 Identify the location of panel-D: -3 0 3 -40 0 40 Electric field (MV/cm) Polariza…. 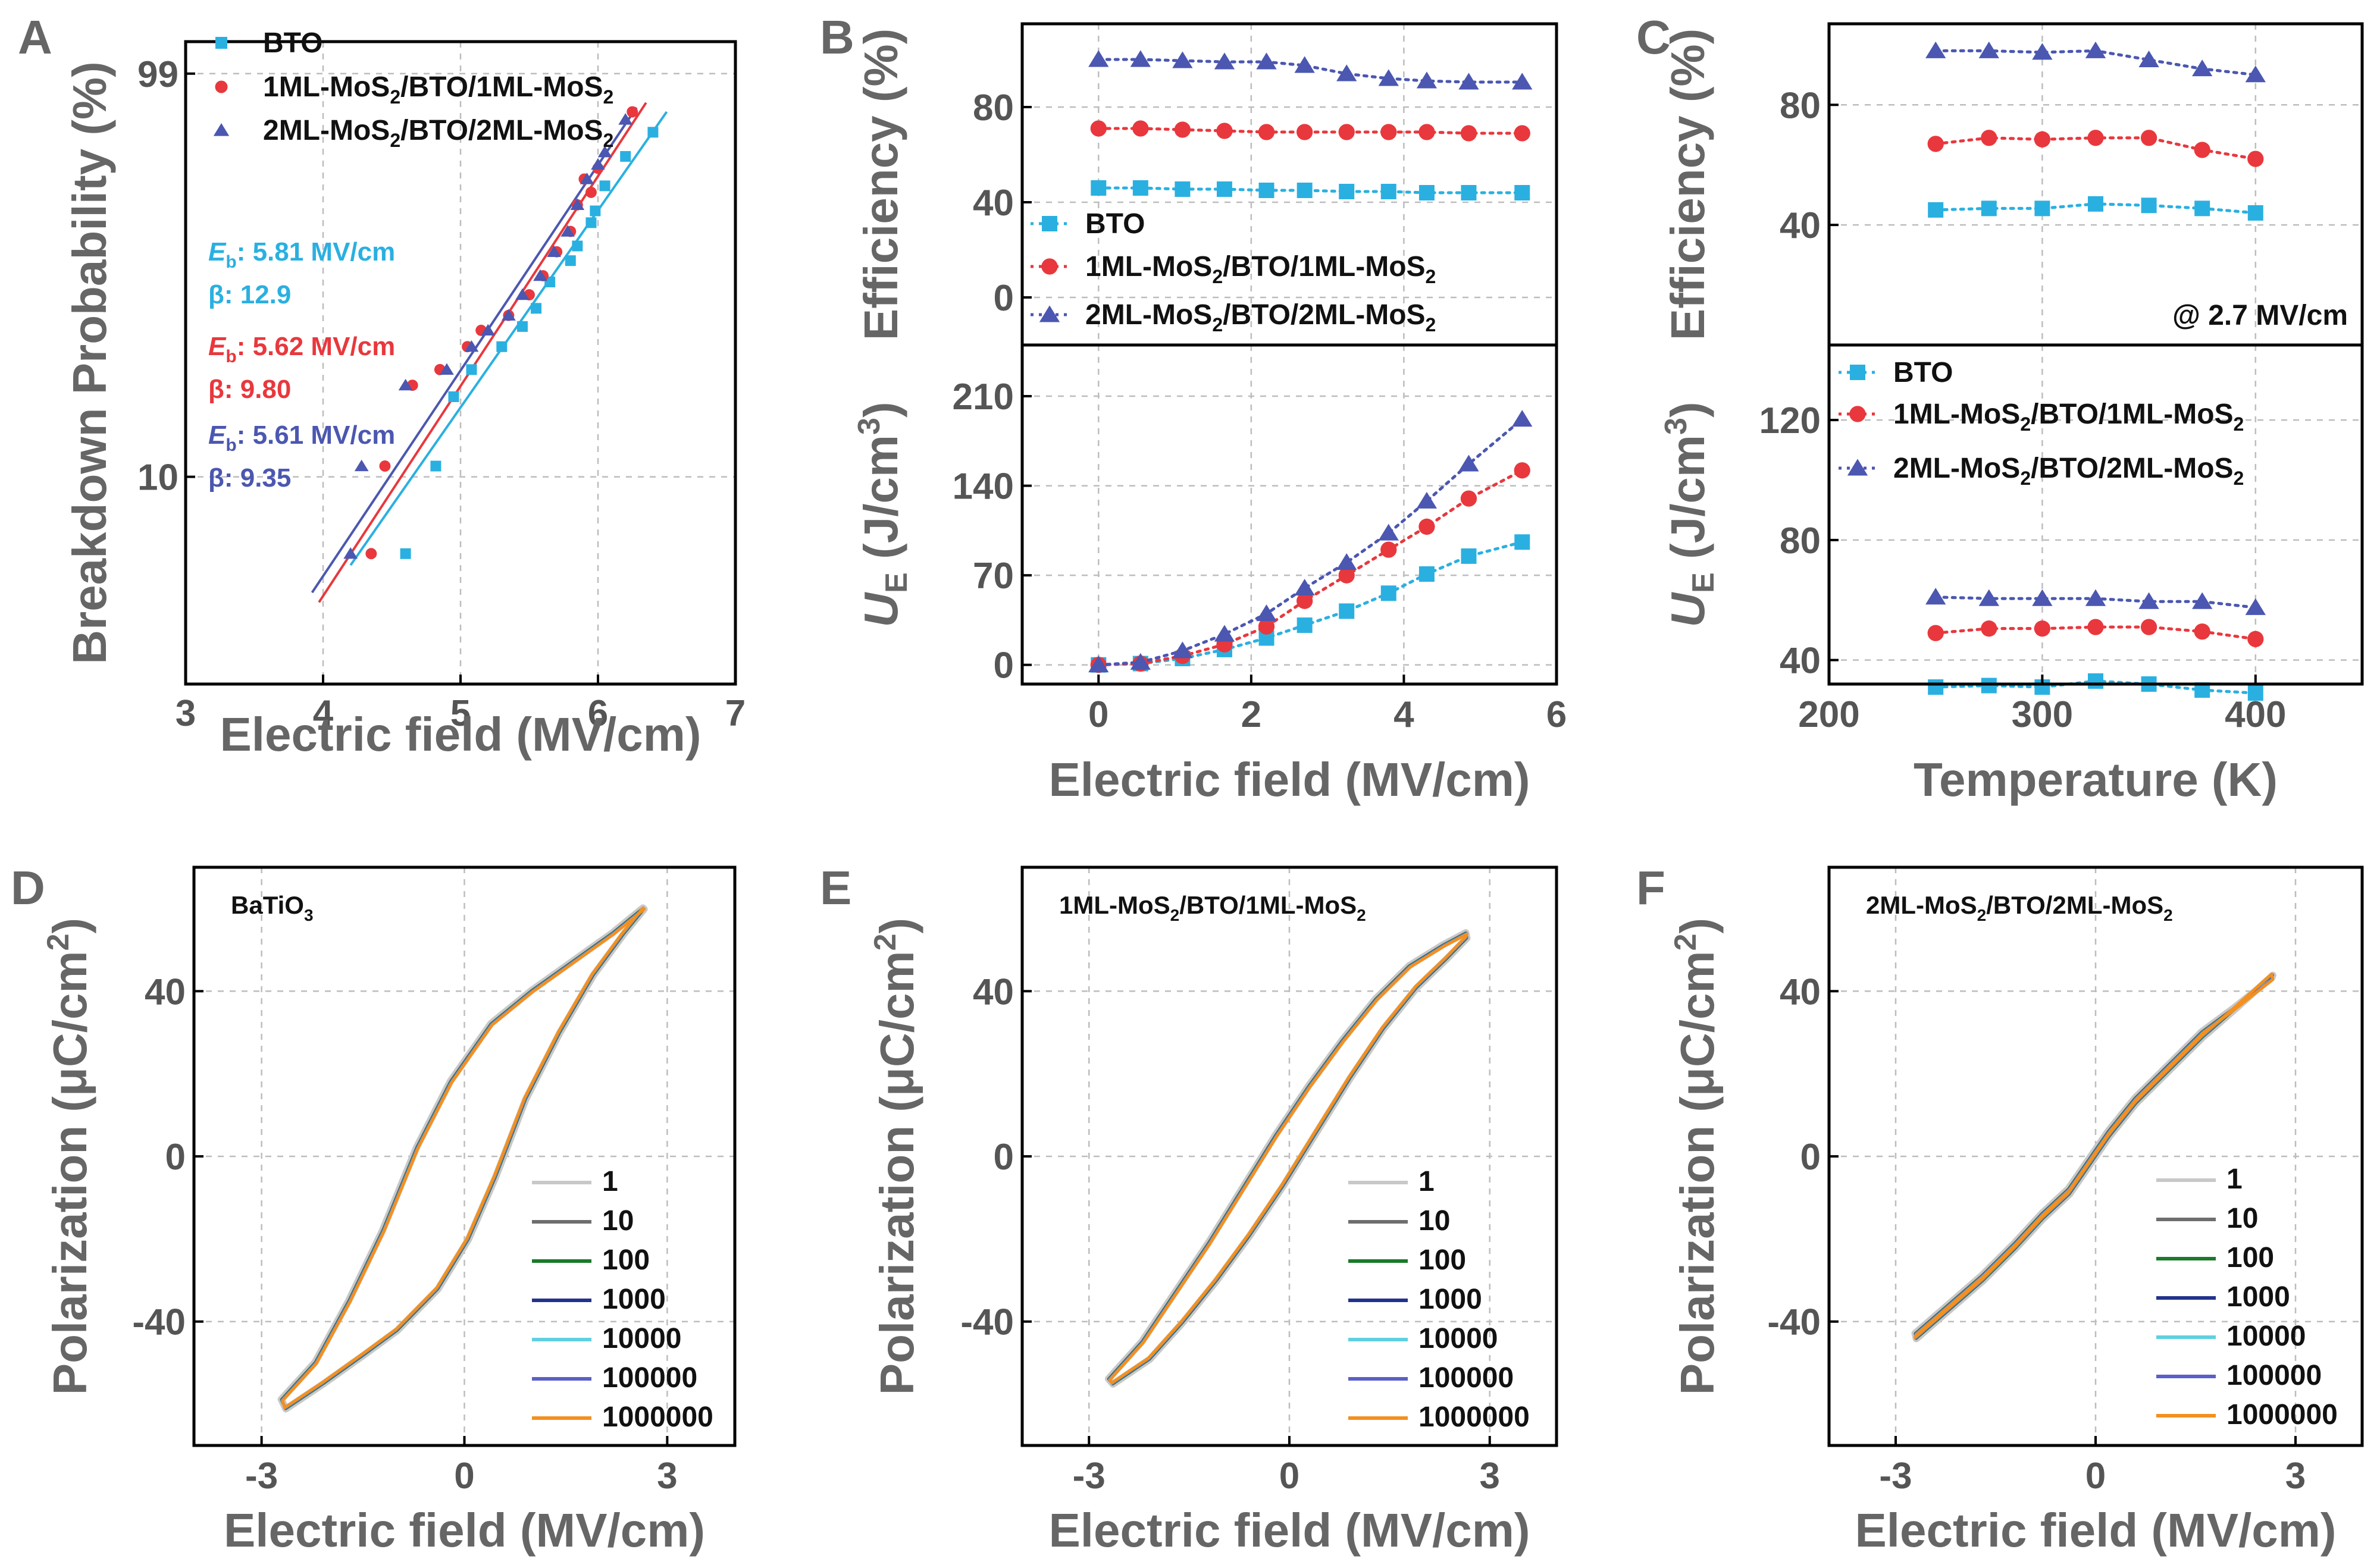
(374, 1209).